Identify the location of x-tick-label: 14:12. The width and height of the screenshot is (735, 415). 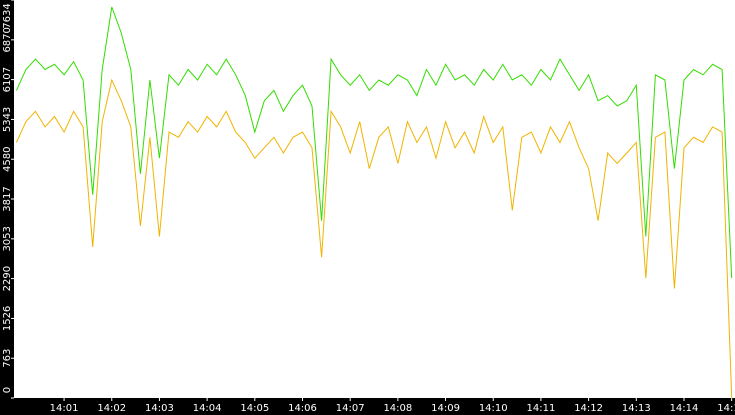
(588, 408).